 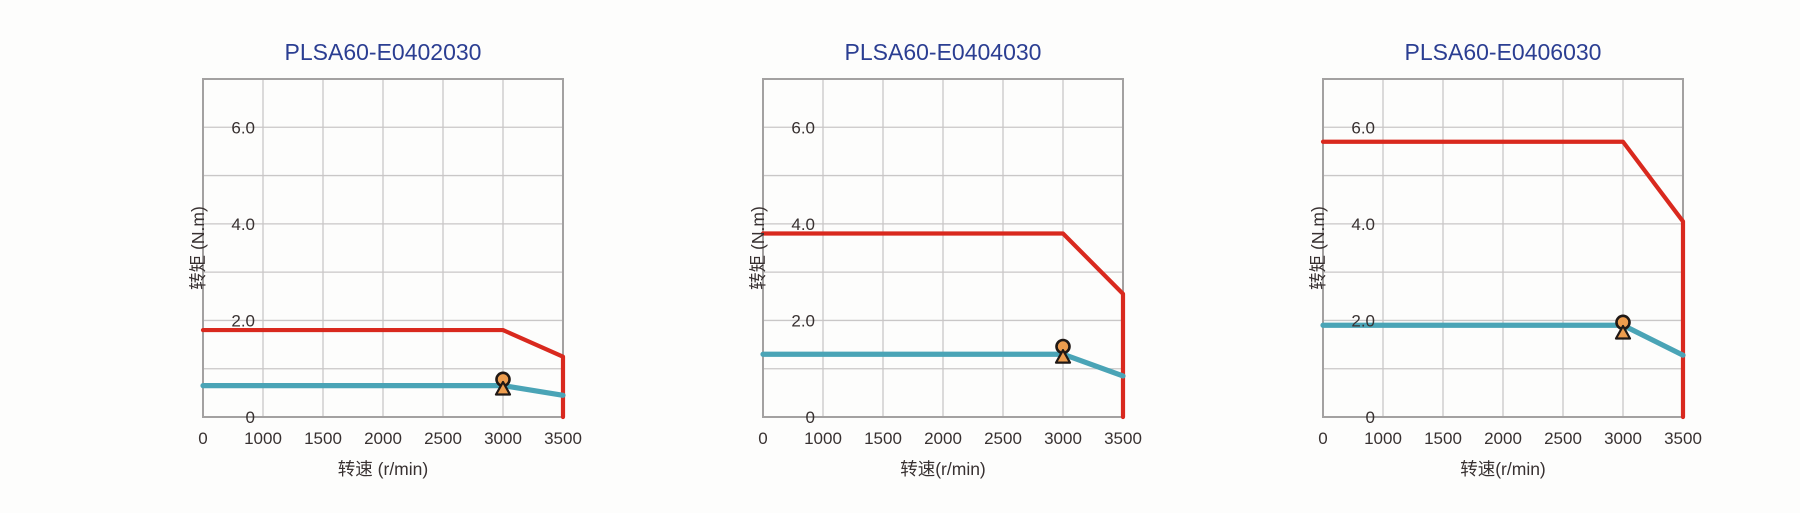 What do you see at coordinates (943, 52) in the screenshot?
I see `chart-title: PLSA60-E0404030` at bounding box center [943, 52].